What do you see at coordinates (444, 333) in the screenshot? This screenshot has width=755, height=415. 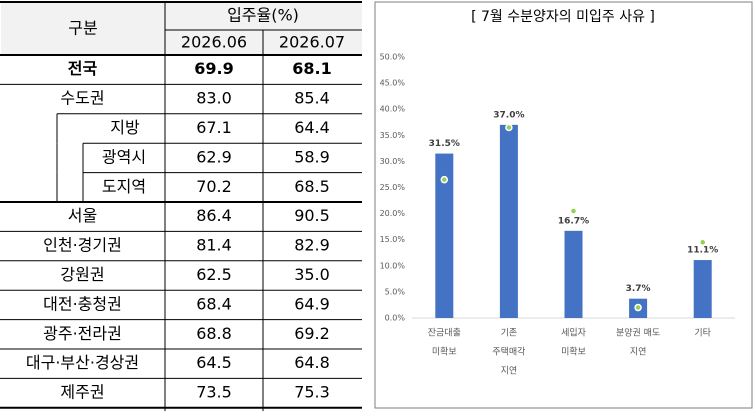 I see `x-tick-label: 잔금대출` at bounding box center [444, 333].